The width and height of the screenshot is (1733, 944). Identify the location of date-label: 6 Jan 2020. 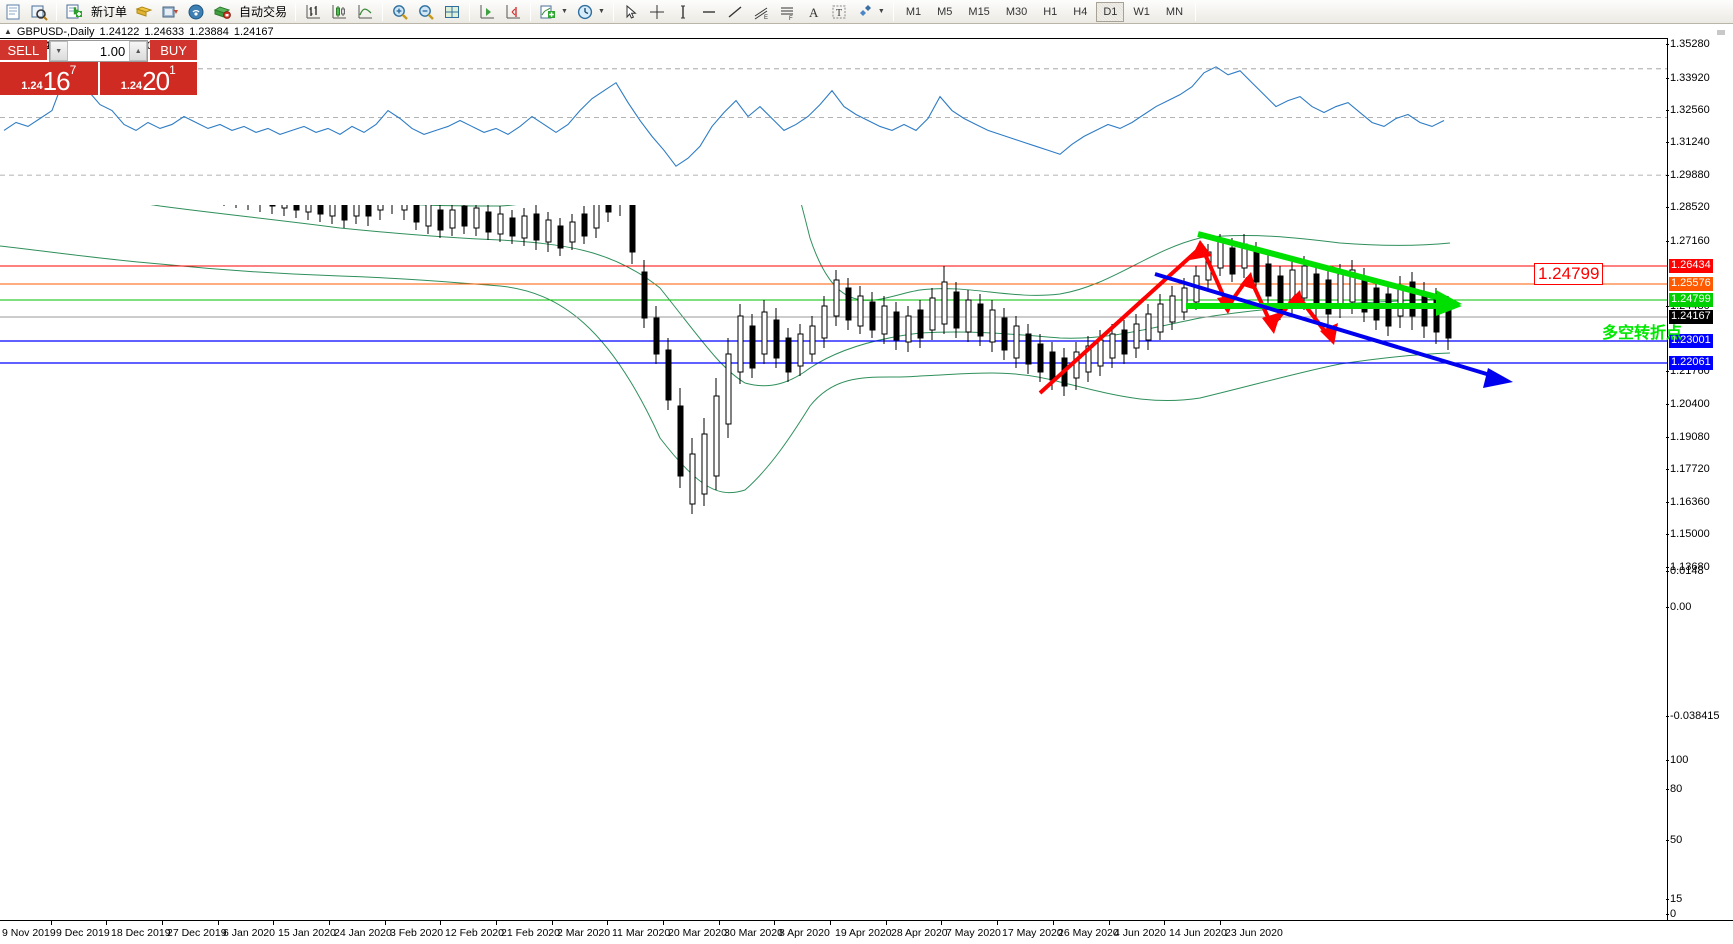
(246, 930).